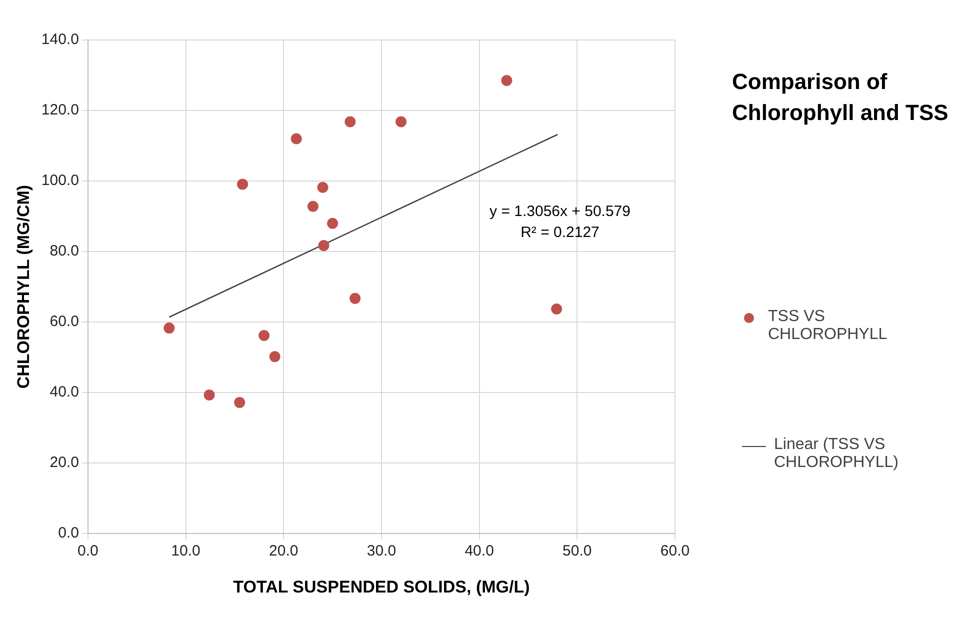 This screenshot has height=632, width=969. What do you see at coordinates (60, 181) in the screenshot?
I see `y-tick-label: 100.0` at bounding box center [60, 181].